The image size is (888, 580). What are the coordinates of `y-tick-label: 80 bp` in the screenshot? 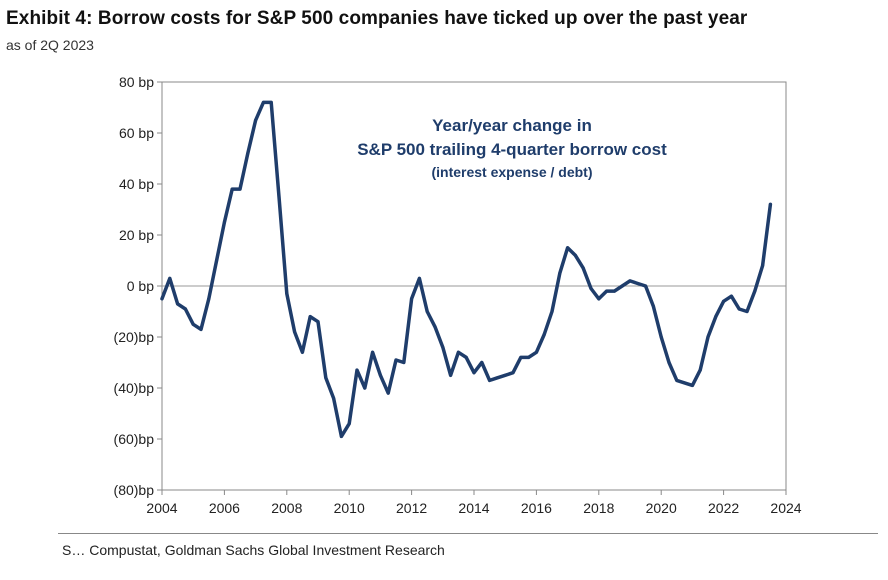 It's located at (136, 82).